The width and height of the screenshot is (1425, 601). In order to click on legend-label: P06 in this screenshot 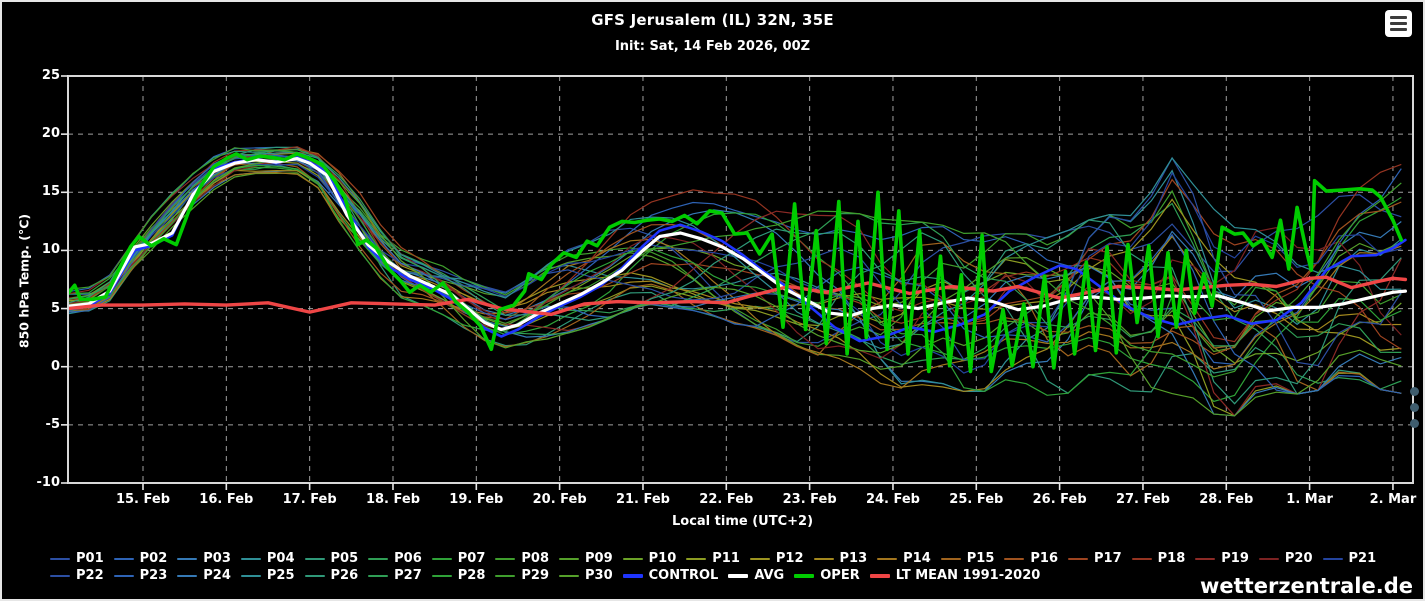, I will do `click(408, 558)`.